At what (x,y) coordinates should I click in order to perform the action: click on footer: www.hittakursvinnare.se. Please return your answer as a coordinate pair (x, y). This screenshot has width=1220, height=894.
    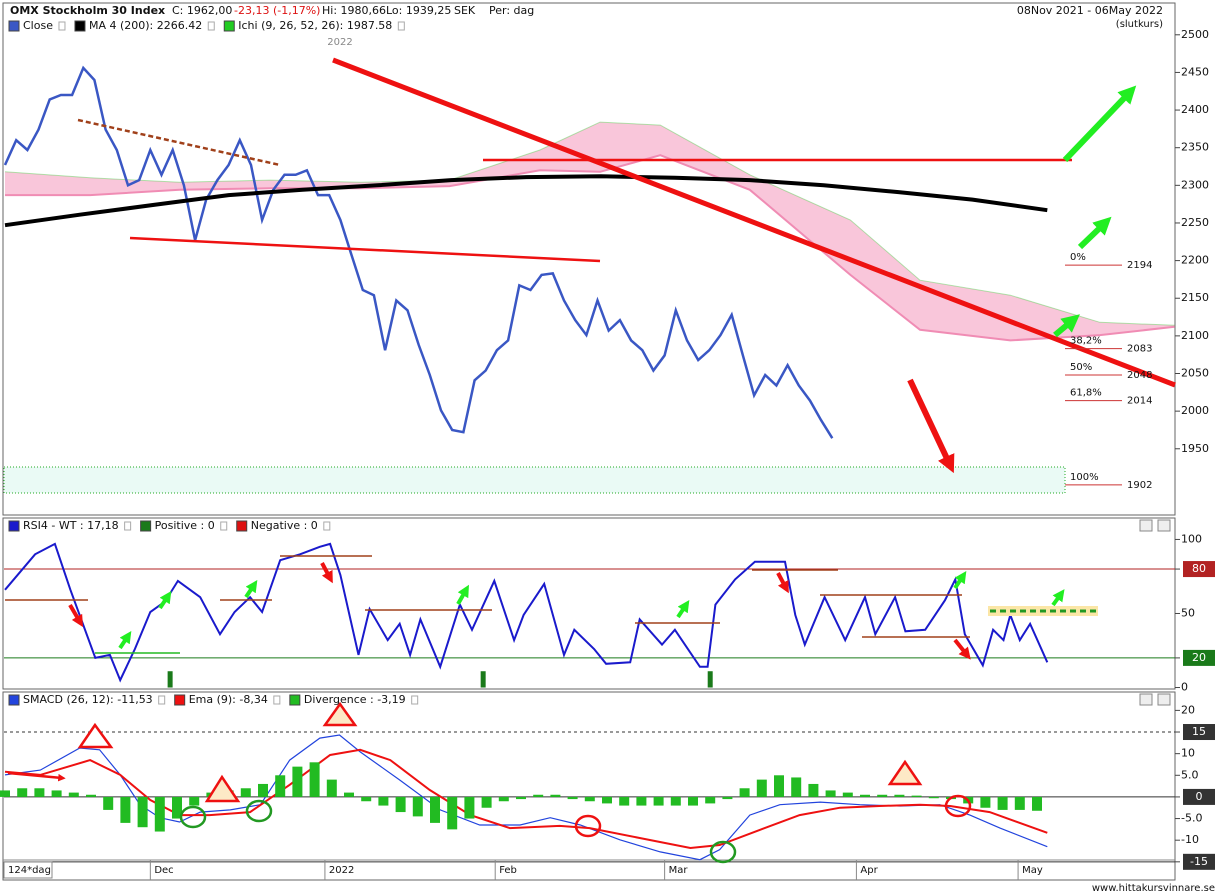
    Looking at the image, I should click on (1153, 888).